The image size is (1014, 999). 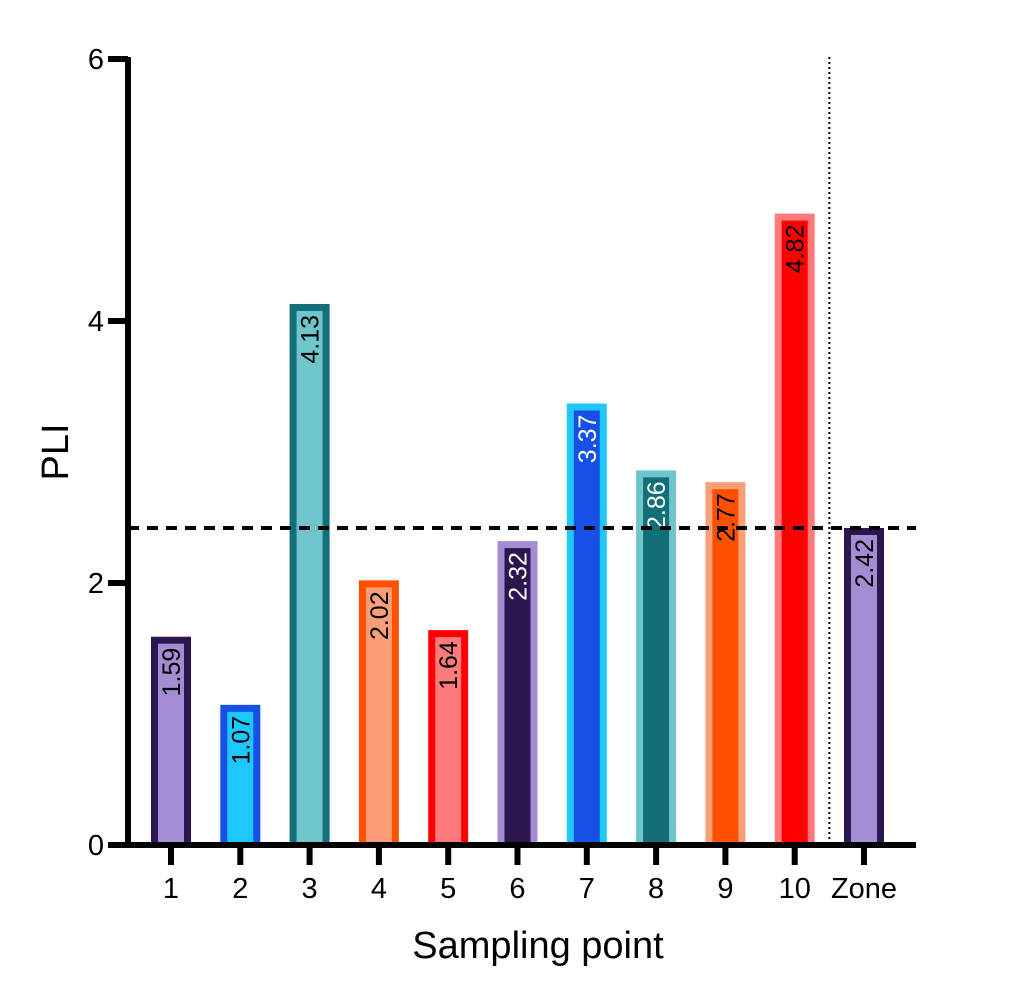 What do you see at coordinates (865, 563) in the screenshot?
I see `bar-value-label: 2.42` at bounding box center [865, 563].